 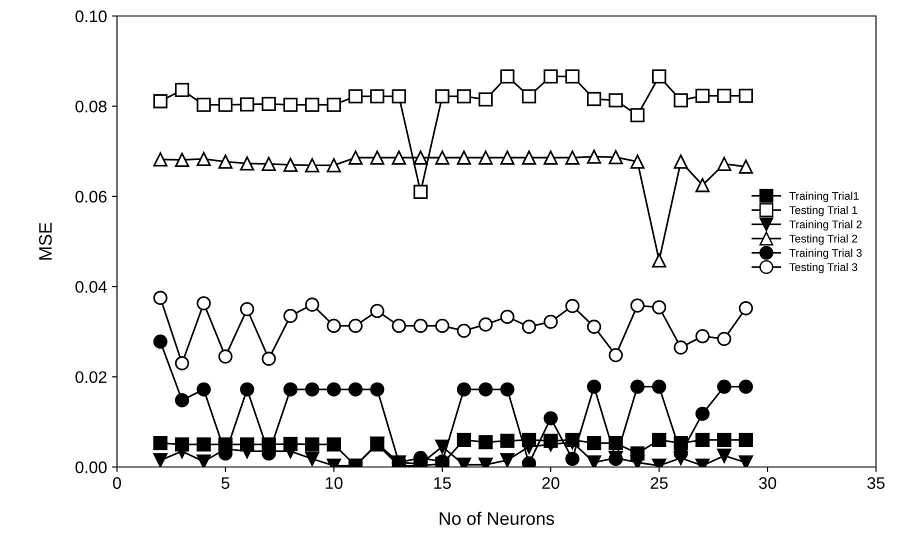 What do you see at coordinates (497, 518) in the screenshot?
I see `x-axis-title: No of Neurons` at bounding box center [497, 518].